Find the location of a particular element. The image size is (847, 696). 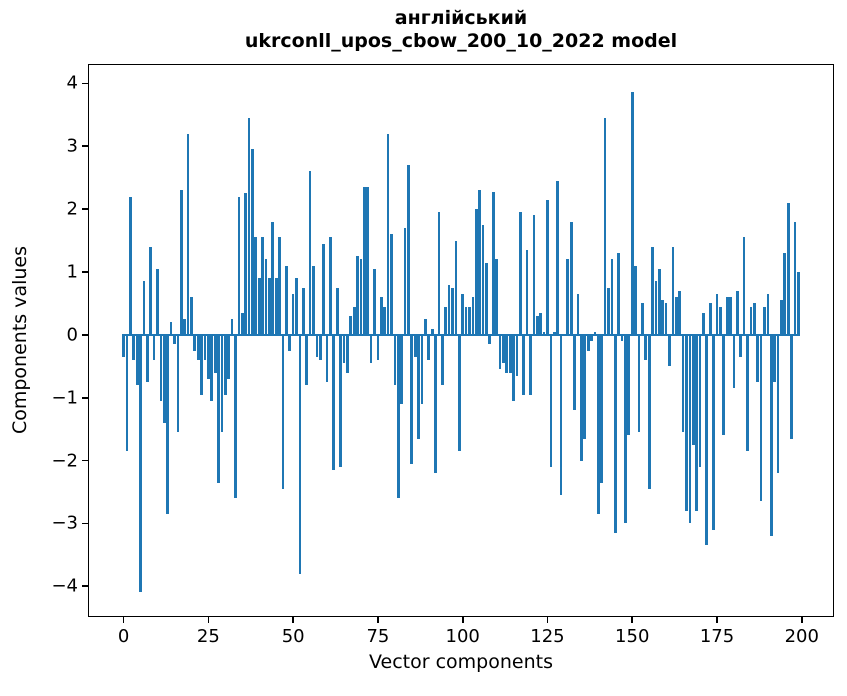

zero-line is located at coordinates (461, 335).